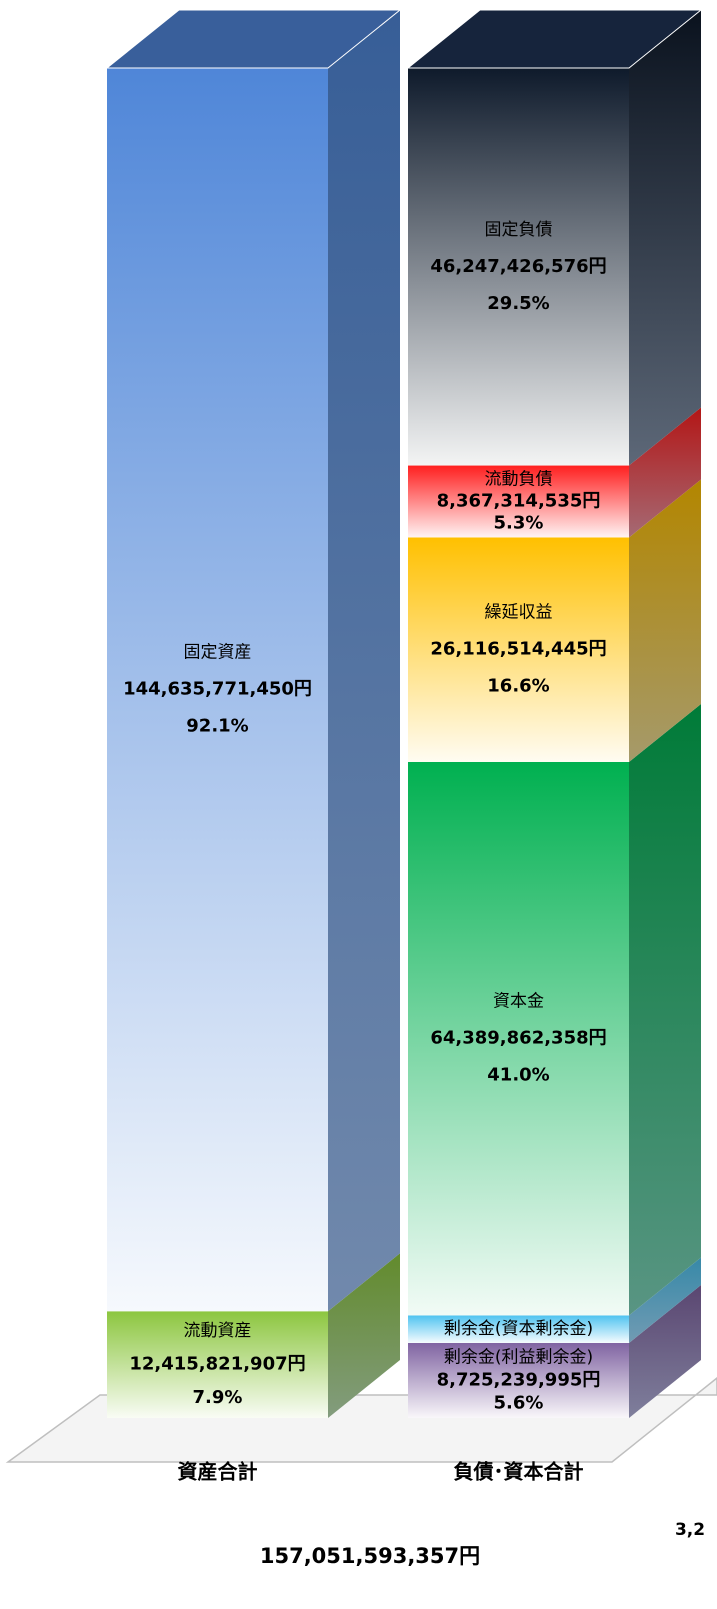 The width and height of the screenshot is (717, 1609). Describe the element at coordinates (217, 726) in the screenshot. I see `percent-label: 92.1%` at that location.